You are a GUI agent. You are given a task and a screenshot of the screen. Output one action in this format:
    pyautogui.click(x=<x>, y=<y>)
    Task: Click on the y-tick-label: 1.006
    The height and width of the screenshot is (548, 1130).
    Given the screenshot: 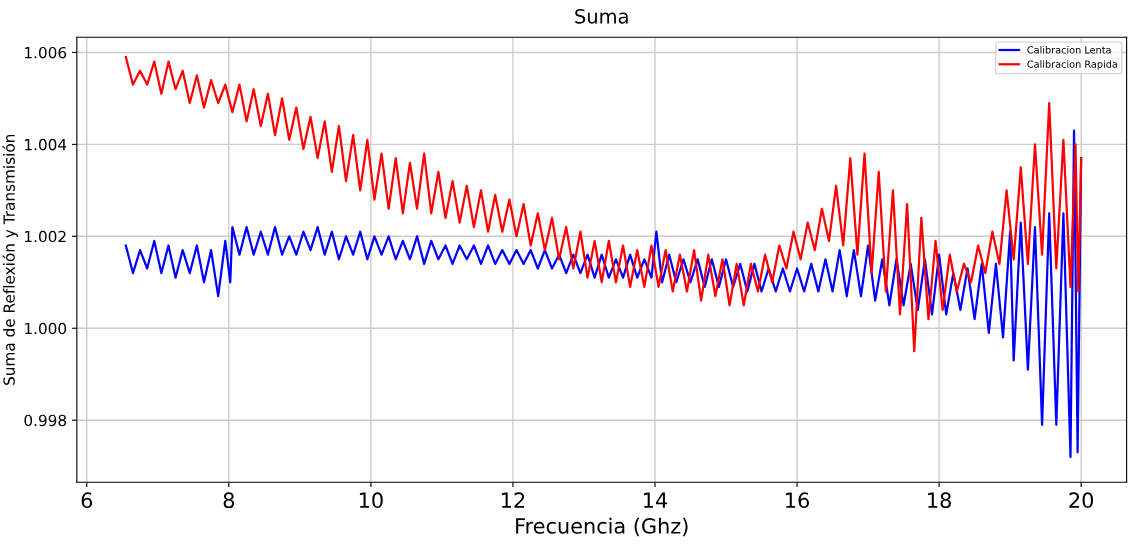 What is the action you would take?
    pyautogui.click(x=46, y=52)
    